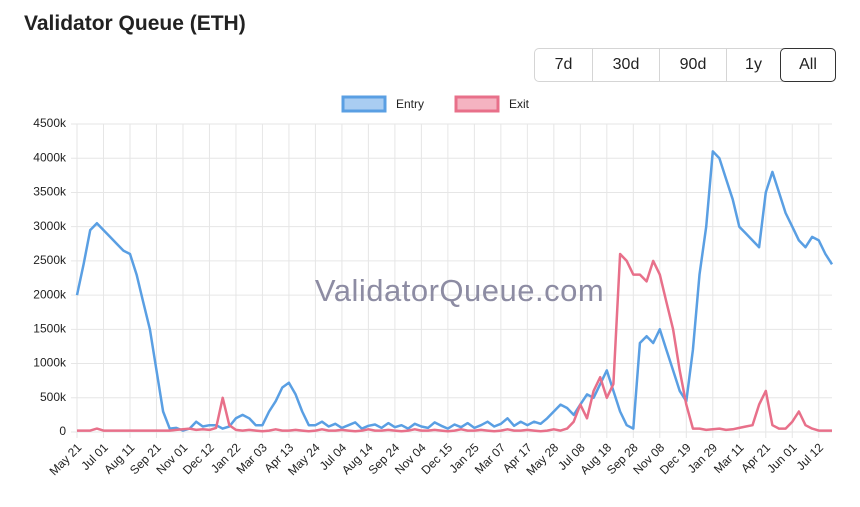 The height and width of the screenshot is (507, 860). What do you see at coordinates (50, 260) in the screenshot?
I see `y-tick-label: 2500k` at bounding box center [50, 260].